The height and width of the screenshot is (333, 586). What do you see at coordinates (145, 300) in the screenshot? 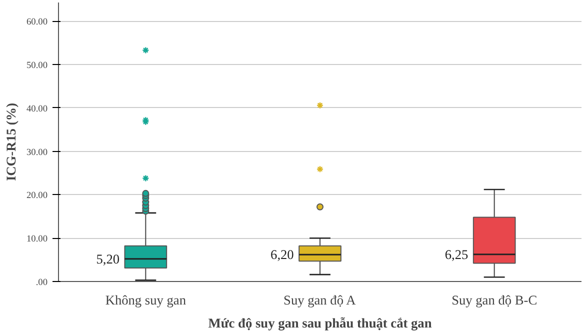
I see `x-tick-label: Không suy gan` at bounding box center [145, 300].